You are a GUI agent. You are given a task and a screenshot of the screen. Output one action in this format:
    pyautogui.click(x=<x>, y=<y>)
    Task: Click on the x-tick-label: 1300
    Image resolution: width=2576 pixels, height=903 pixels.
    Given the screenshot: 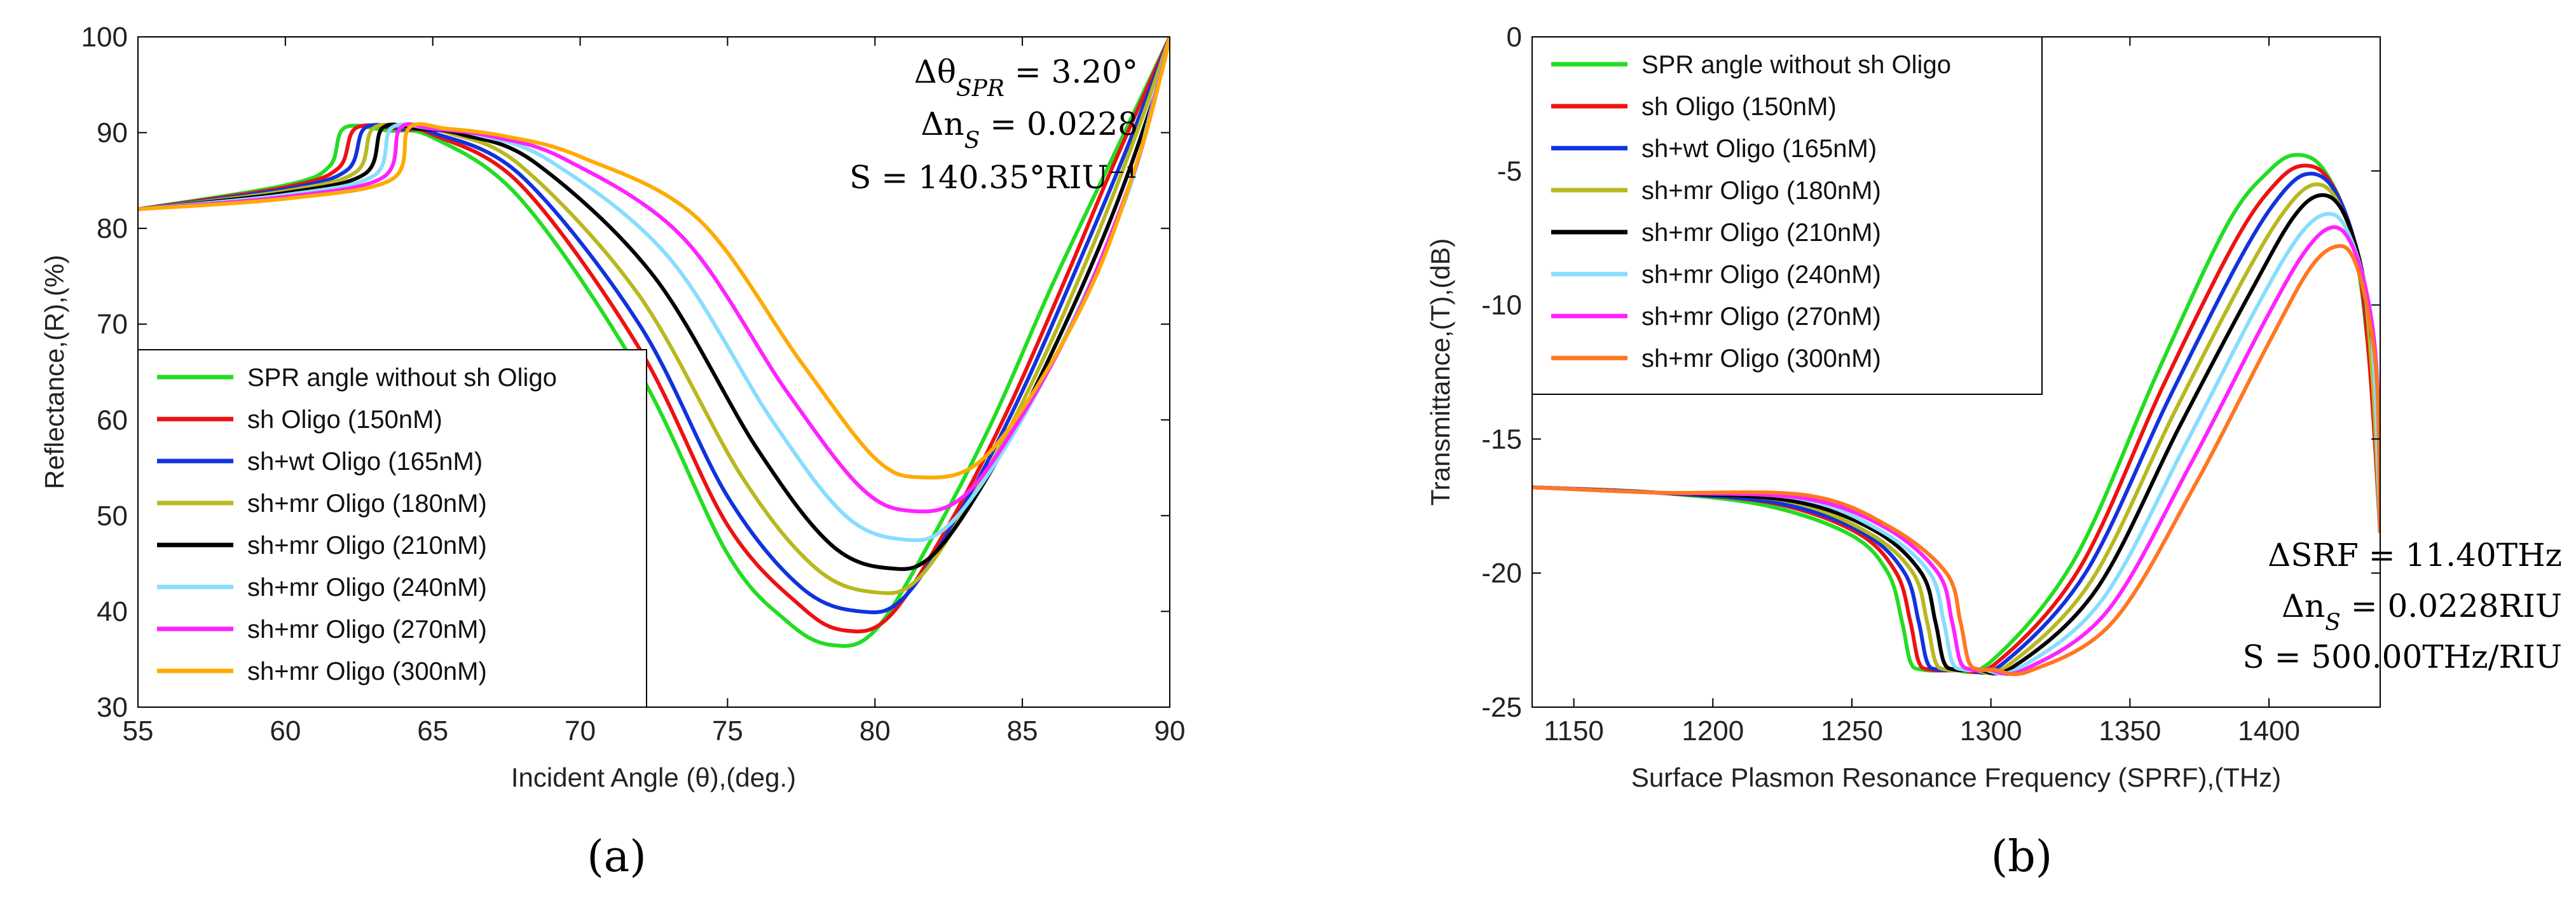 What is the action you would take?
    pyautogui.click(x=1991, y=731)
    